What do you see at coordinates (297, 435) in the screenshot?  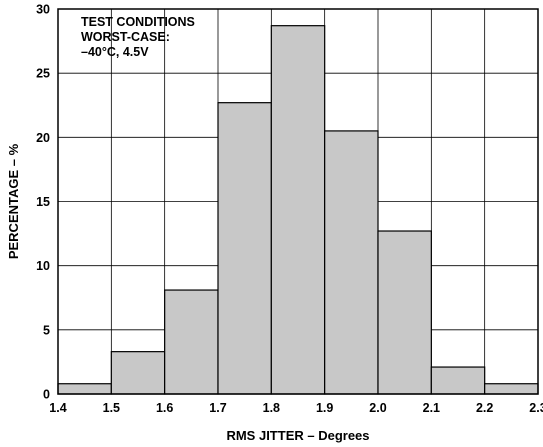 I see `x-axis-title: RMS JITTER – Degrees` at bounding box center [297, 435].